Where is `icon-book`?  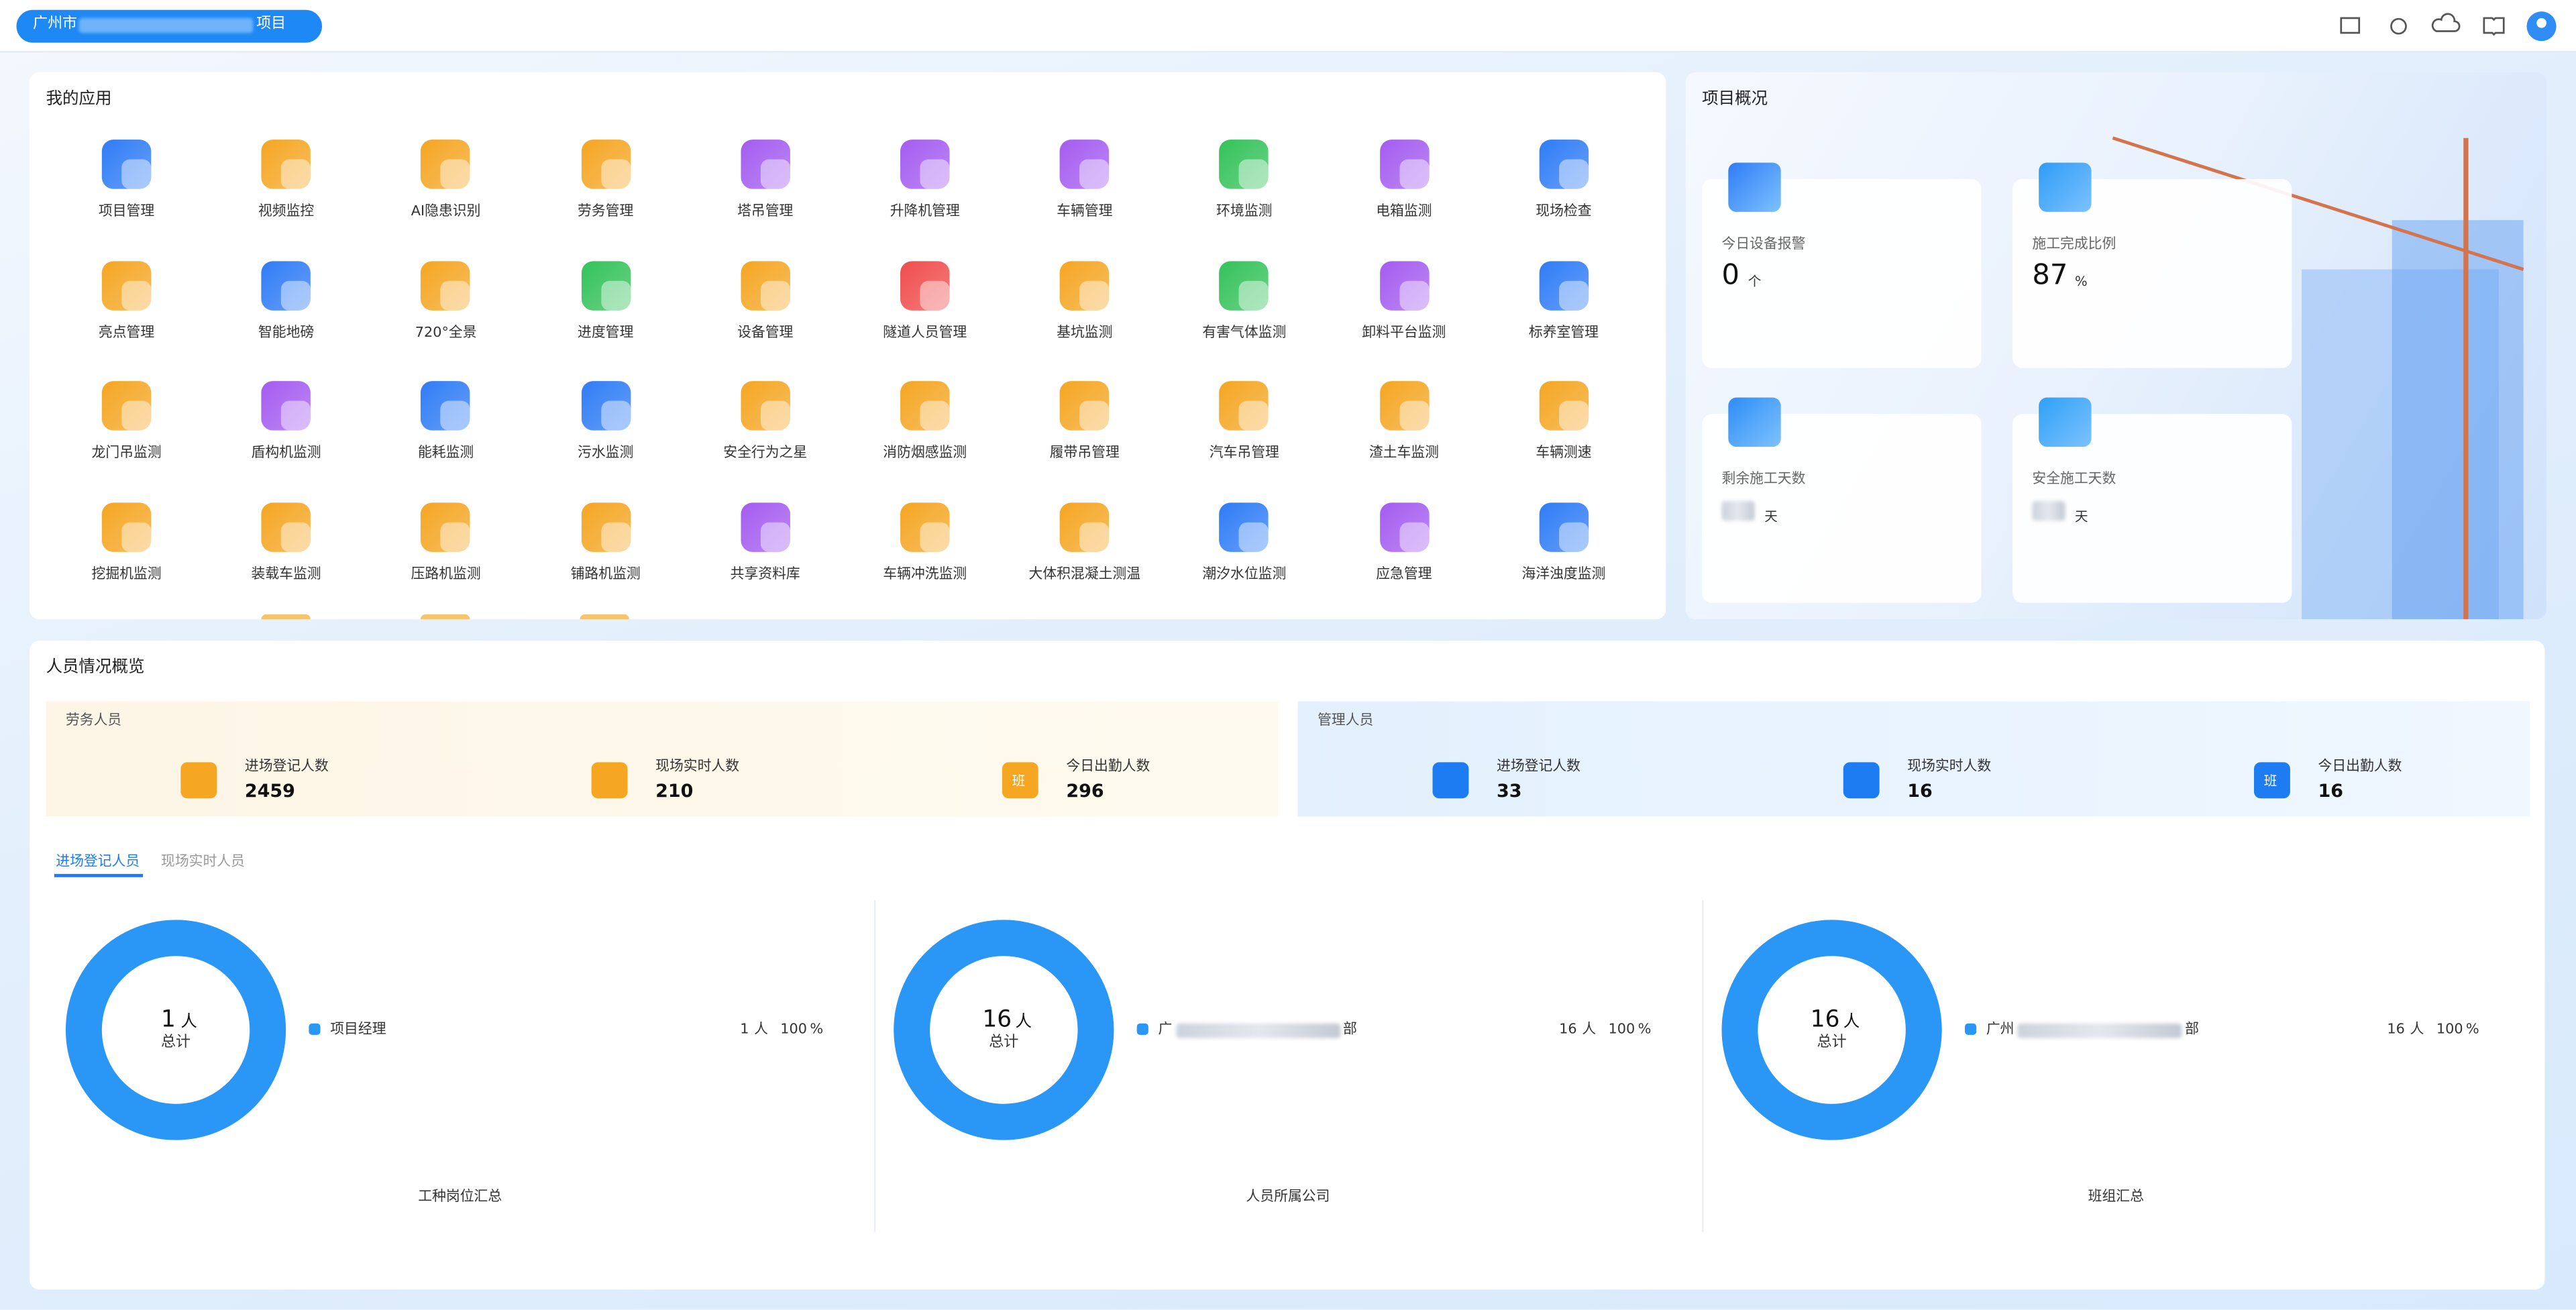 icon-book is located at coordinates (2494, 26).